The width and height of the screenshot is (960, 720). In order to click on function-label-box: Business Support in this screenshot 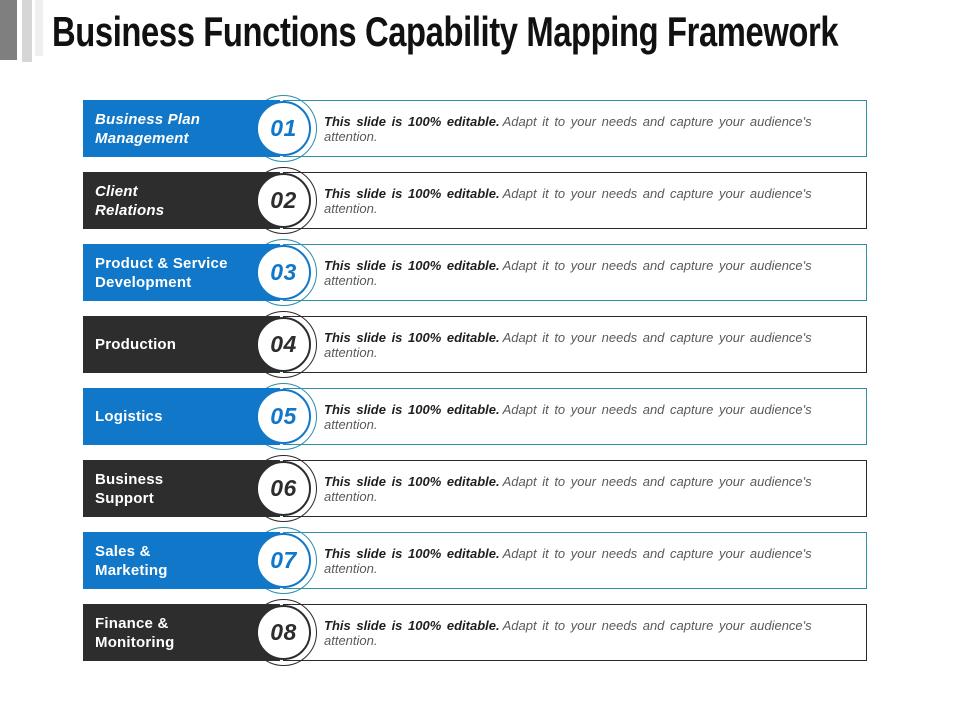, I will do `click(181, 488)`.